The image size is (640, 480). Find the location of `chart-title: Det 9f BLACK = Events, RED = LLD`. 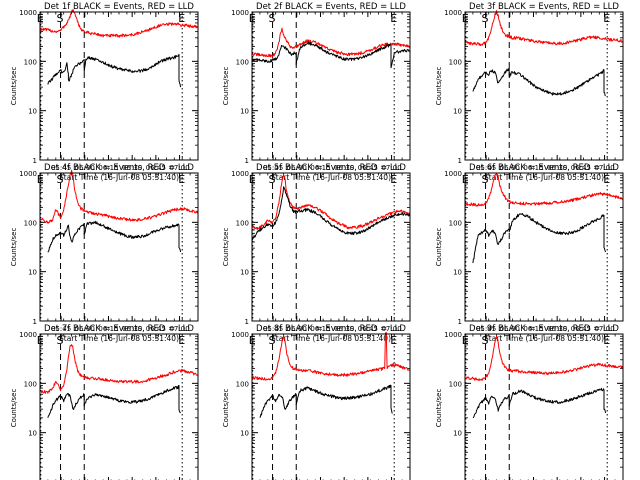

chart-title: Det 9f BLACK = Events, RED = LLD is located at coordinates (544, 329).